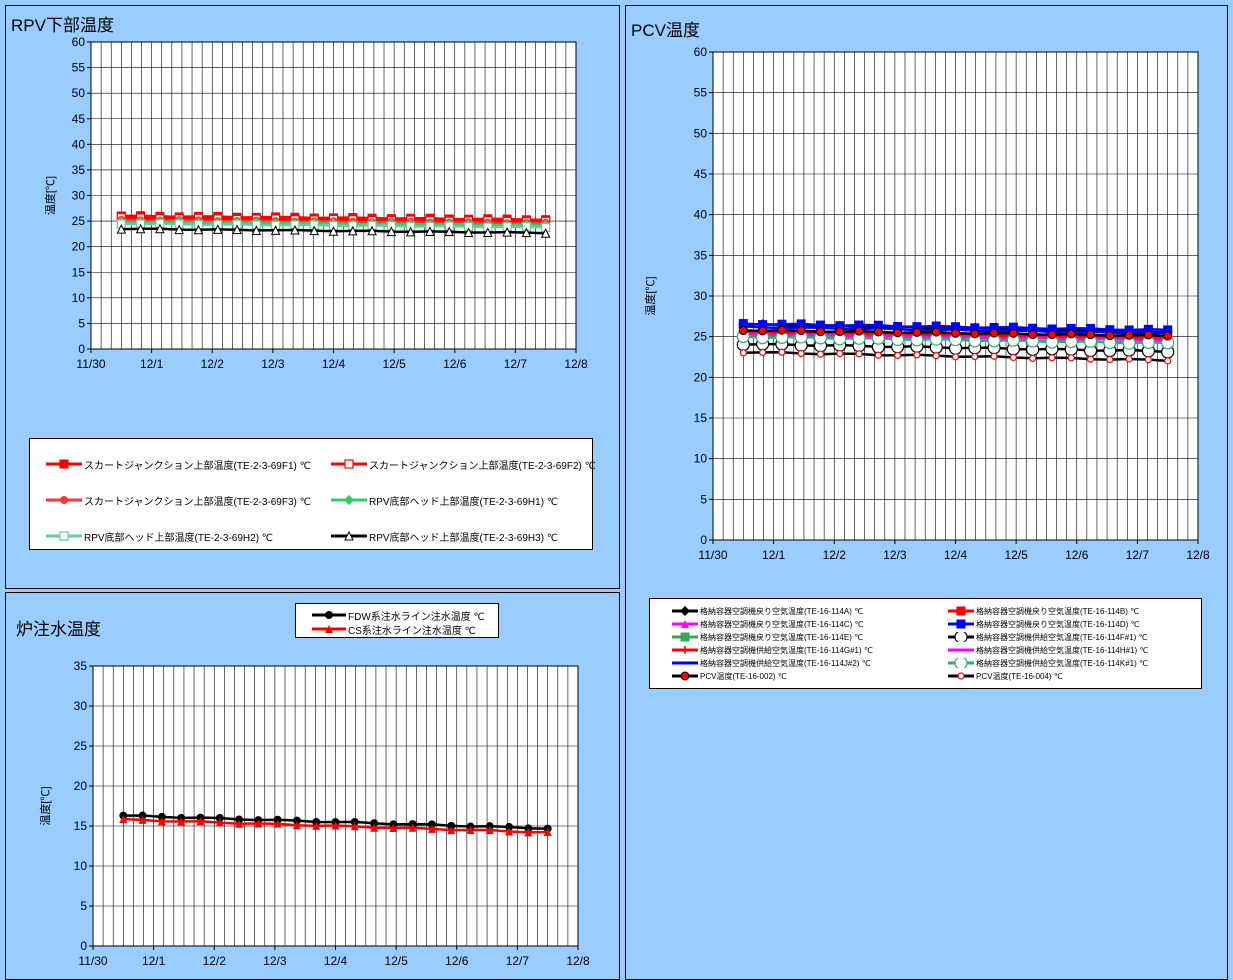 The image size is (1233, 980). What do you see at coordinates (81, 746) in the screenshot?
I see `y-tick-label: 25` at bounding box center [81, 746].